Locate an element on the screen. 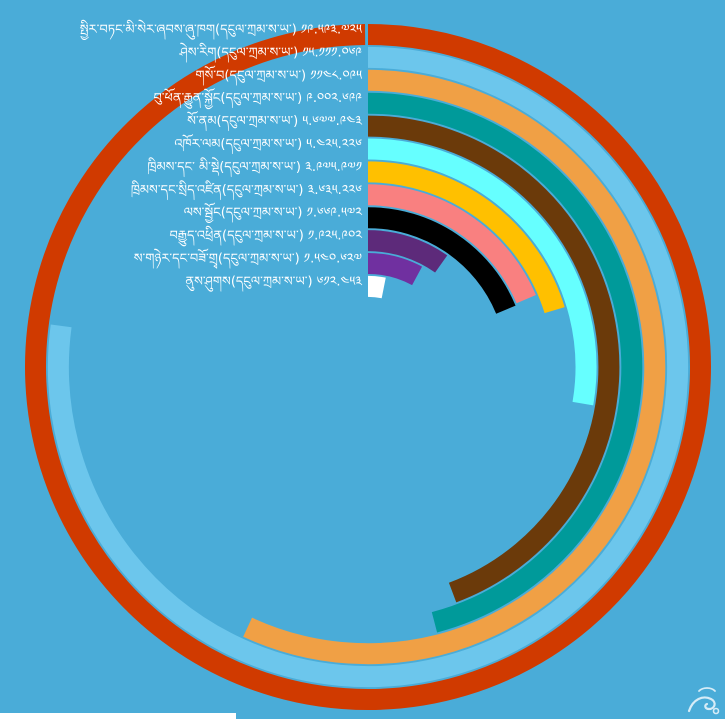 This screenshot has width=725, height=719. category-label-11: ནུས་ཤུགས(དངུལ་ཀྲམ་ས་ཡ་) ༦༡༢.༤༥༣ is located at coordinates (273, 283).